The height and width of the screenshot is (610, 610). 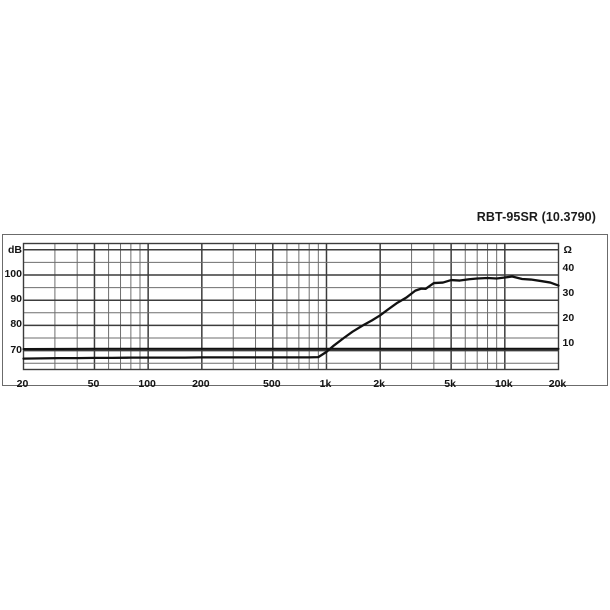 I want to click on x-tick-100: 100, so click(x=147, y=383).